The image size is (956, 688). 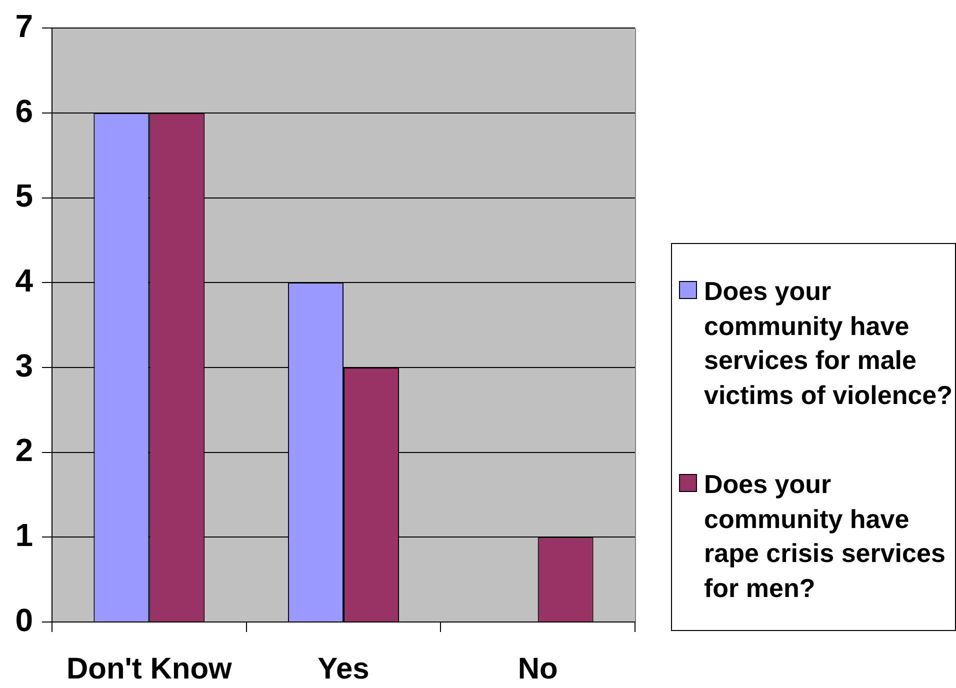 I want to click on x-tick-label: No, so click(x=538, y=669).